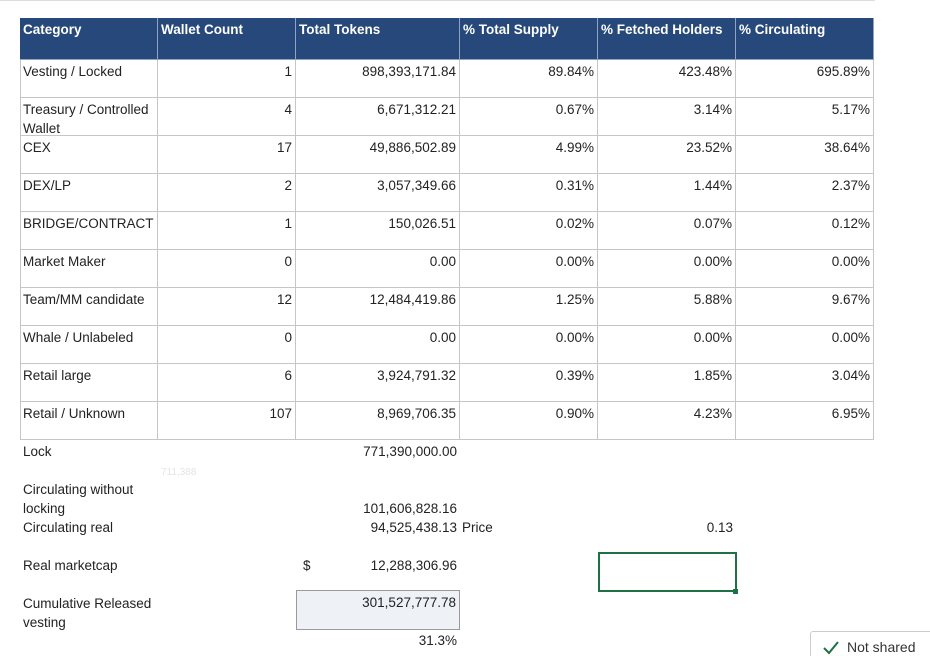  I want to click on cell: 0.02%, so click(529, 231).